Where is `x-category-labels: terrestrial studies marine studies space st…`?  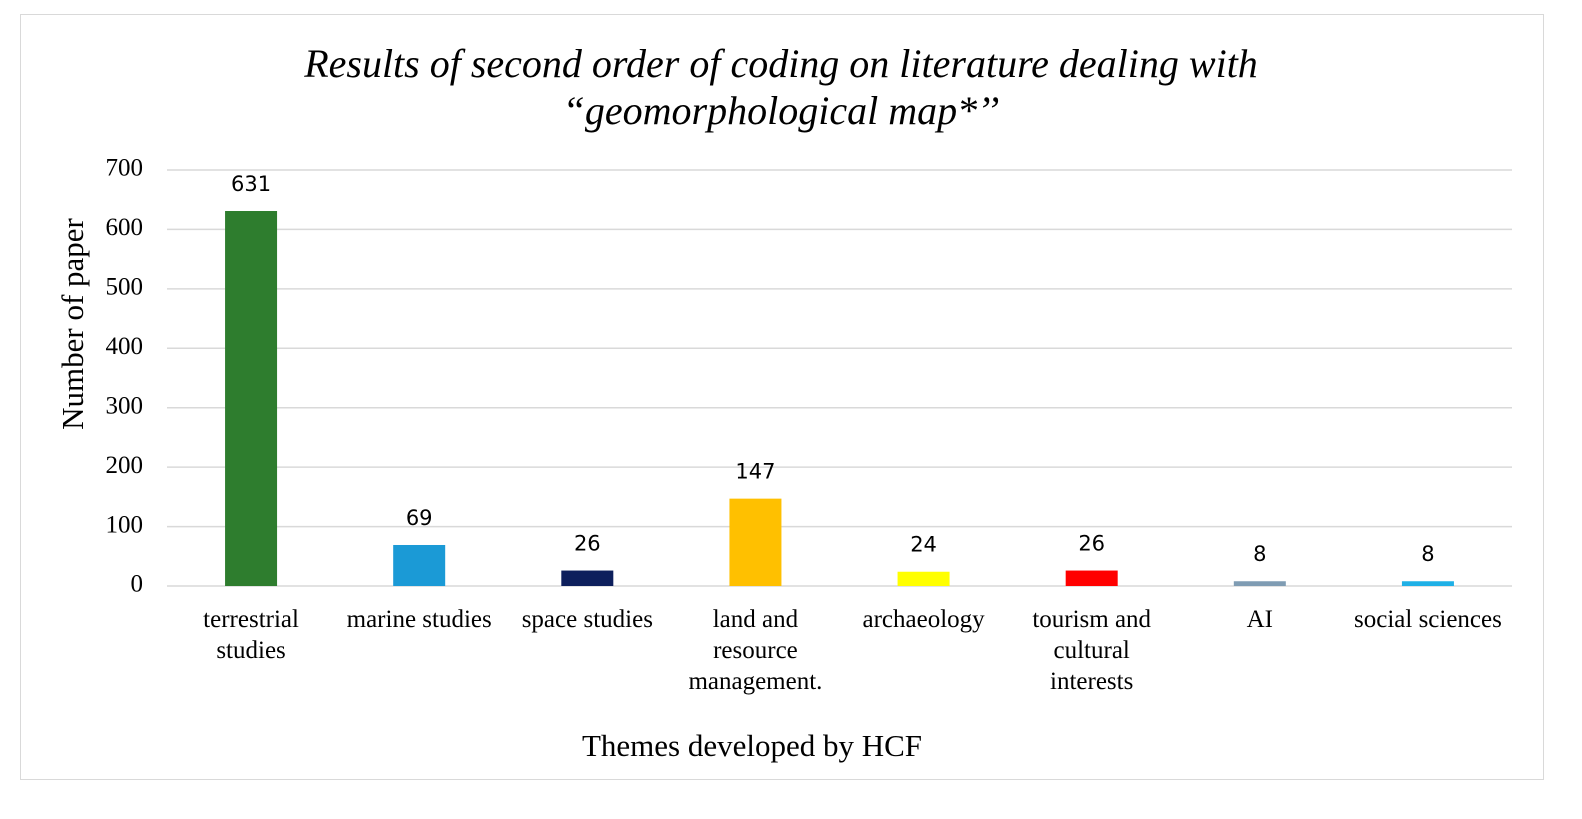
x-category-labels: terrestrial studies marine studies space st… is located at coordinates (852, 650).